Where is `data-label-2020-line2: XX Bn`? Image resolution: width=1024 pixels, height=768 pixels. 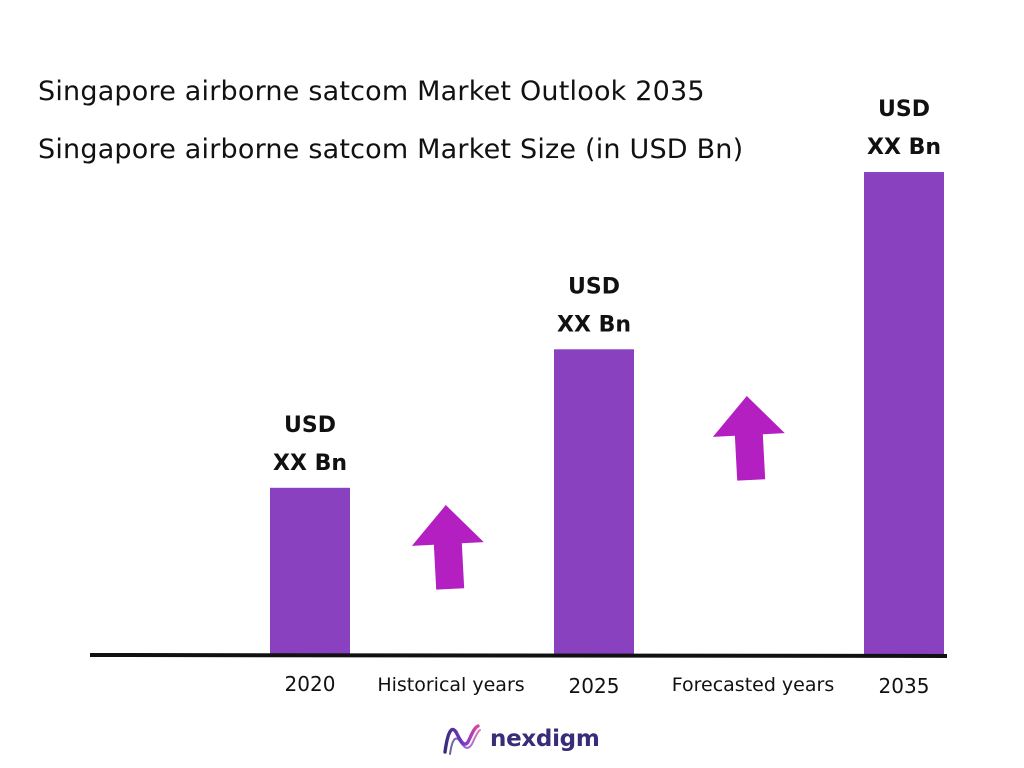 data-label-2020-line2: XX Bn is located at coordinates (310, 463).